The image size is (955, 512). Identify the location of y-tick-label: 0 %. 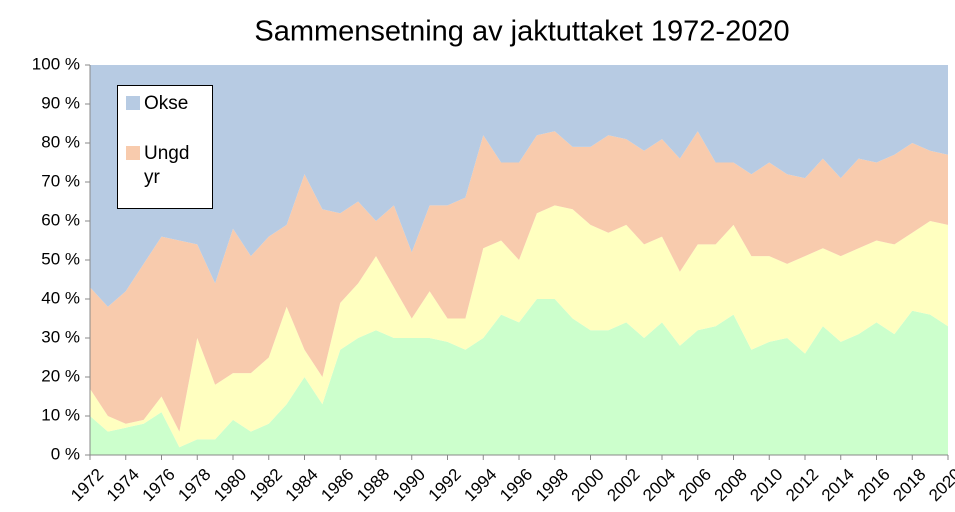
(65, 453).